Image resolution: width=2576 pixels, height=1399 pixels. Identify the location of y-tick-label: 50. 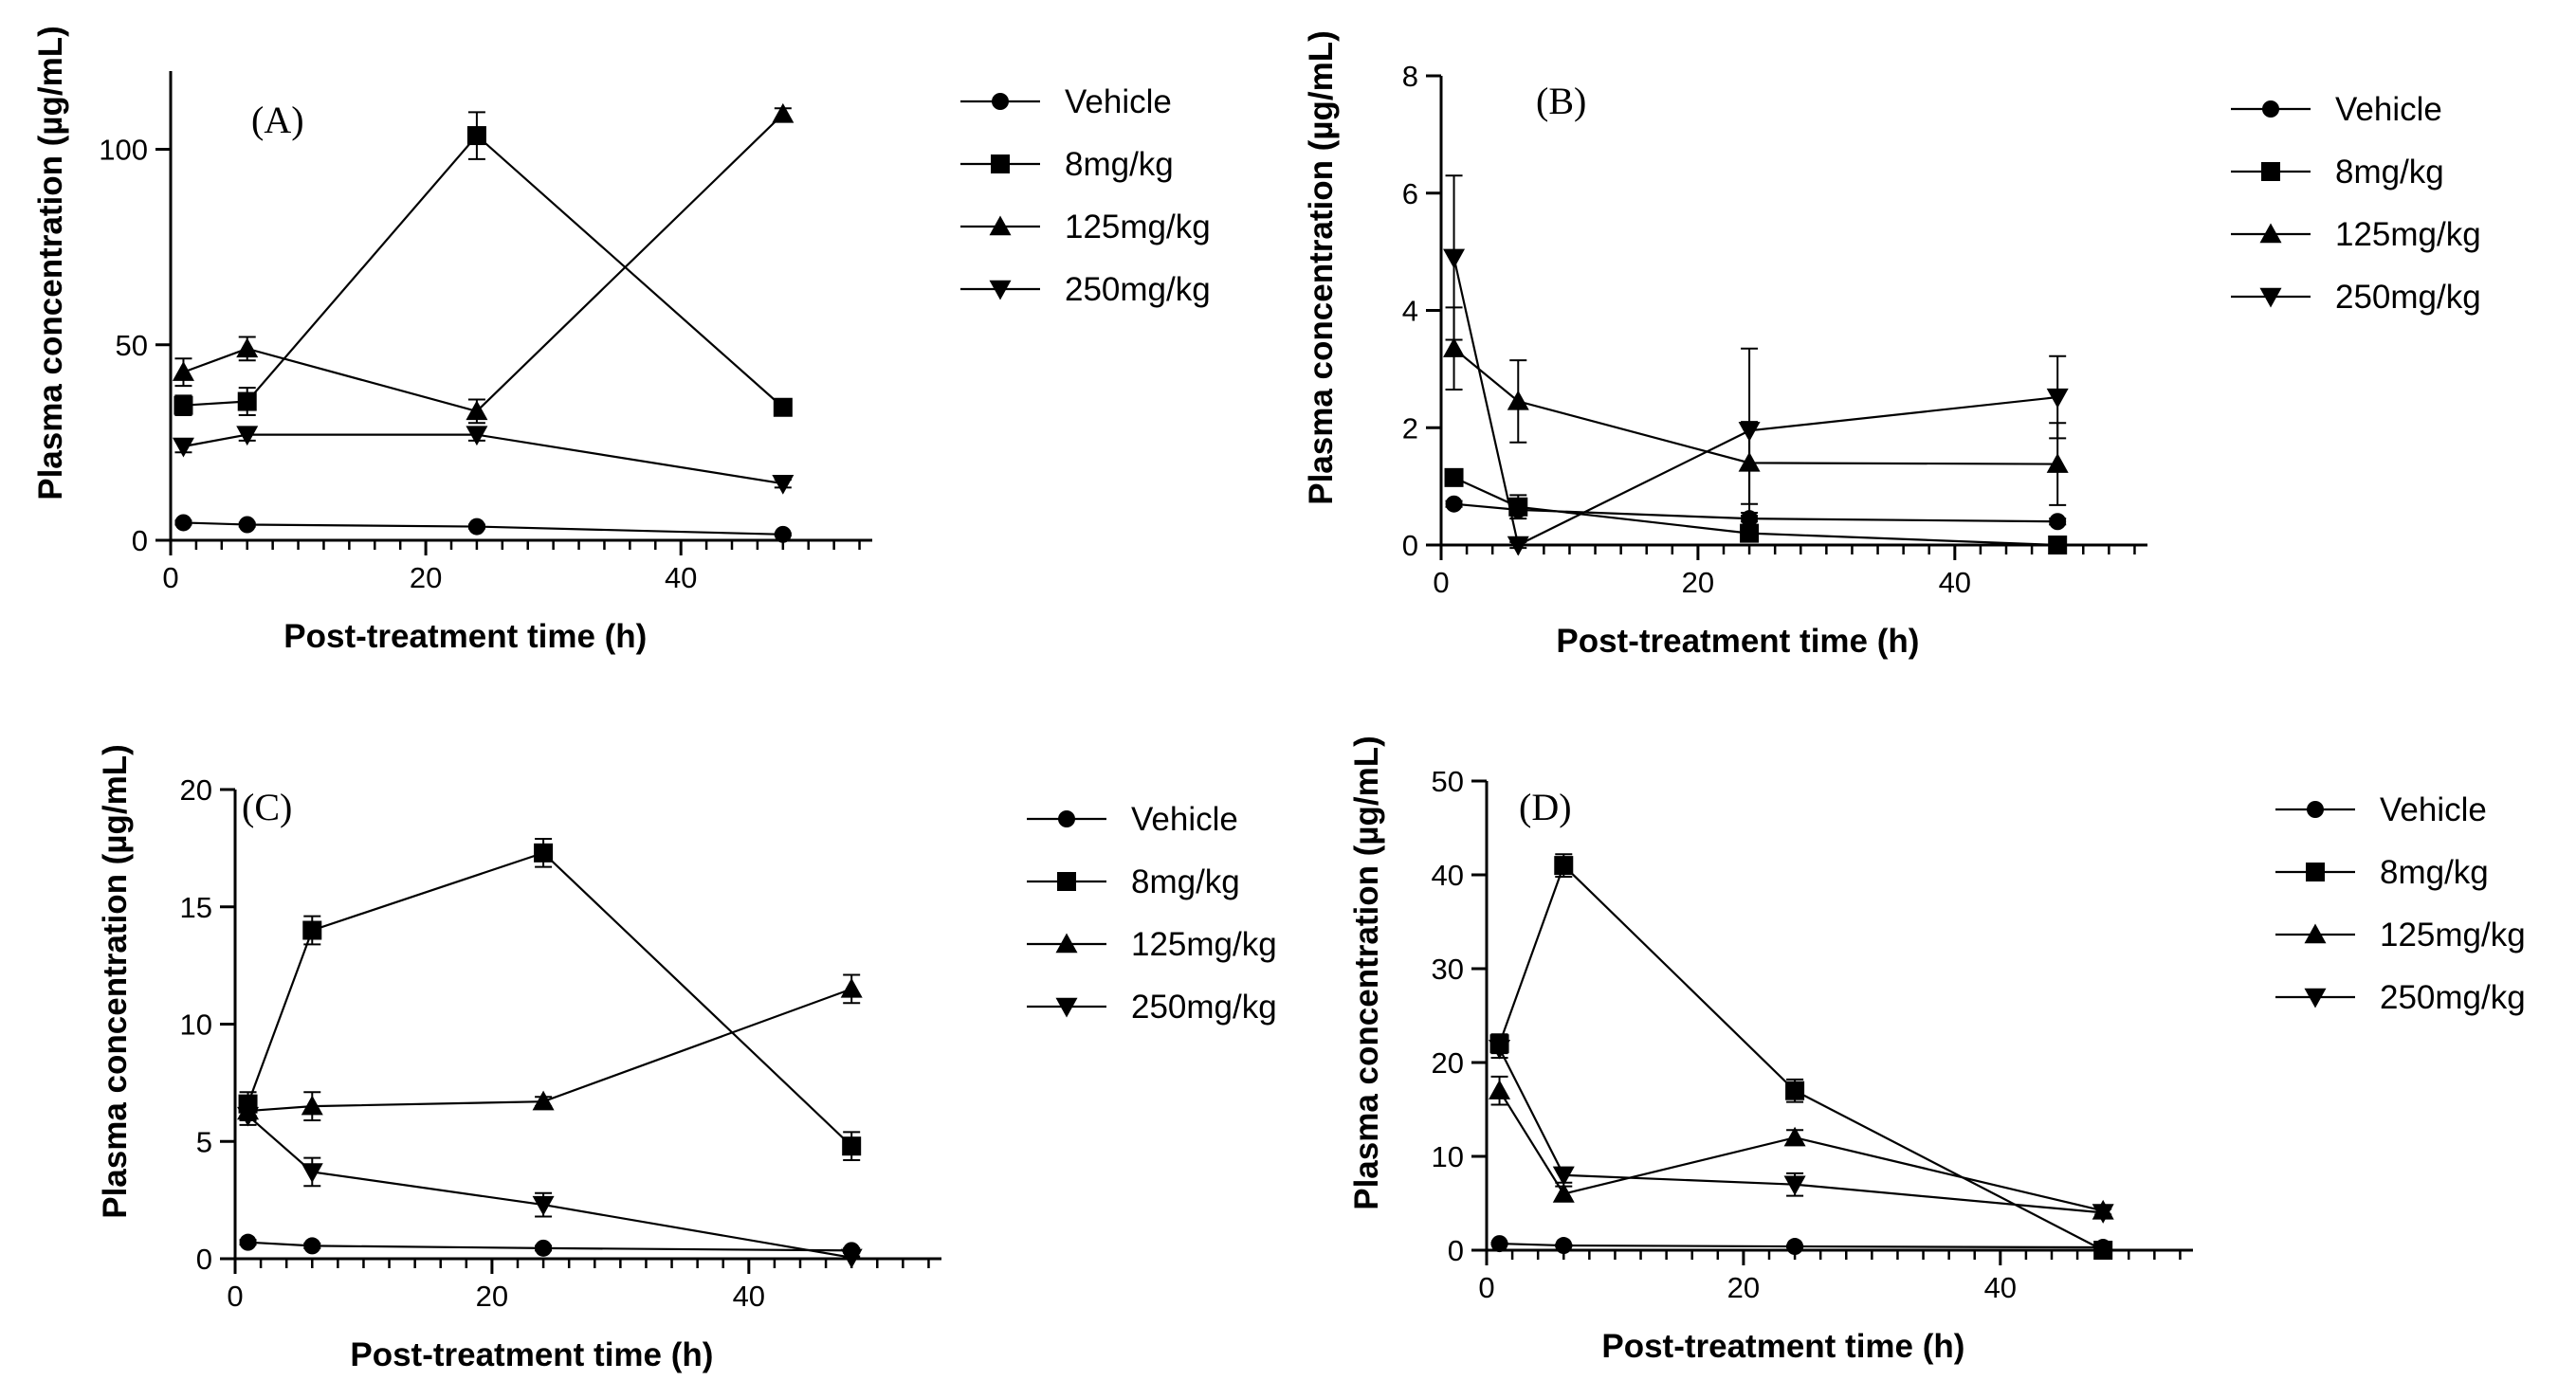
(1448, 781).